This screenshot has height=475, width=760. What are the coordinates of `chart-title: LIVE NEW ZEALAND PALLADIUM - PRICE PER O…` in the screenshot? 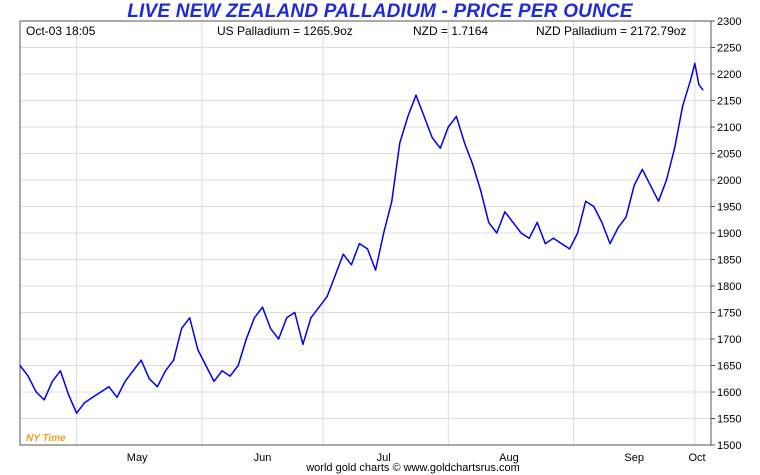 It's located at (380, 11).